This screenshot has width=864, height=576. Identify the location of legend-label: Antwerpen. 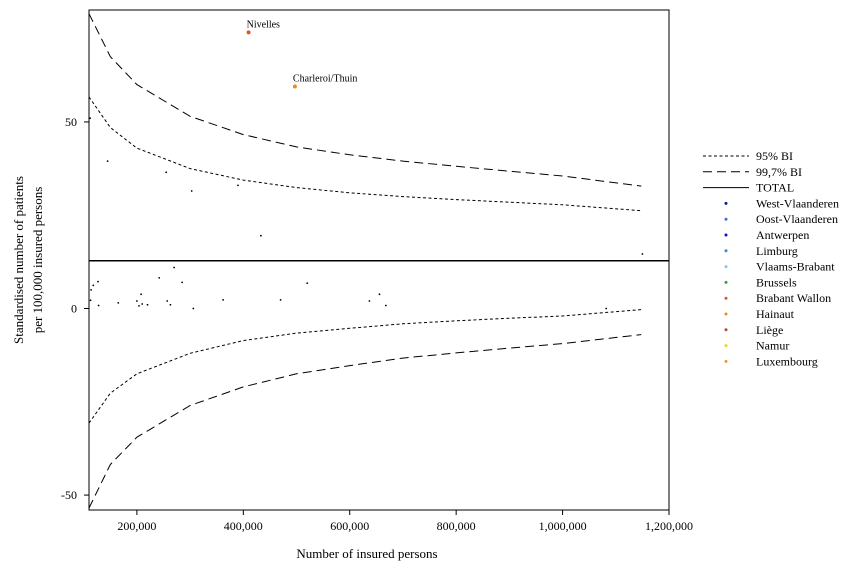
(782, 235).